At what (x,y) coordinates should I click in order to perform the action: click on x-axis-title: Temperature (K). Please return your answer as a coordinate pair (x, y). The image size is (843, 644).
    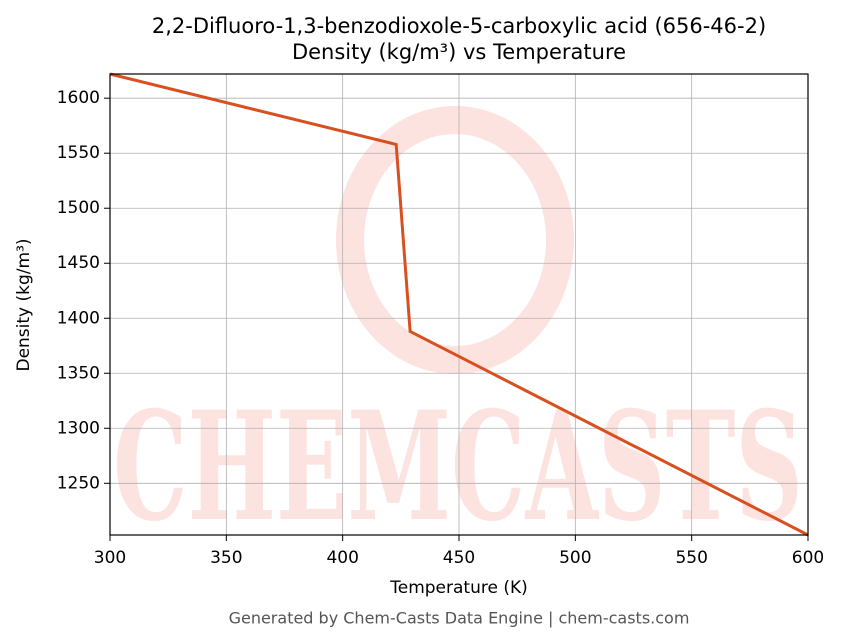
    Looking at the image, I should click on (458, 588).